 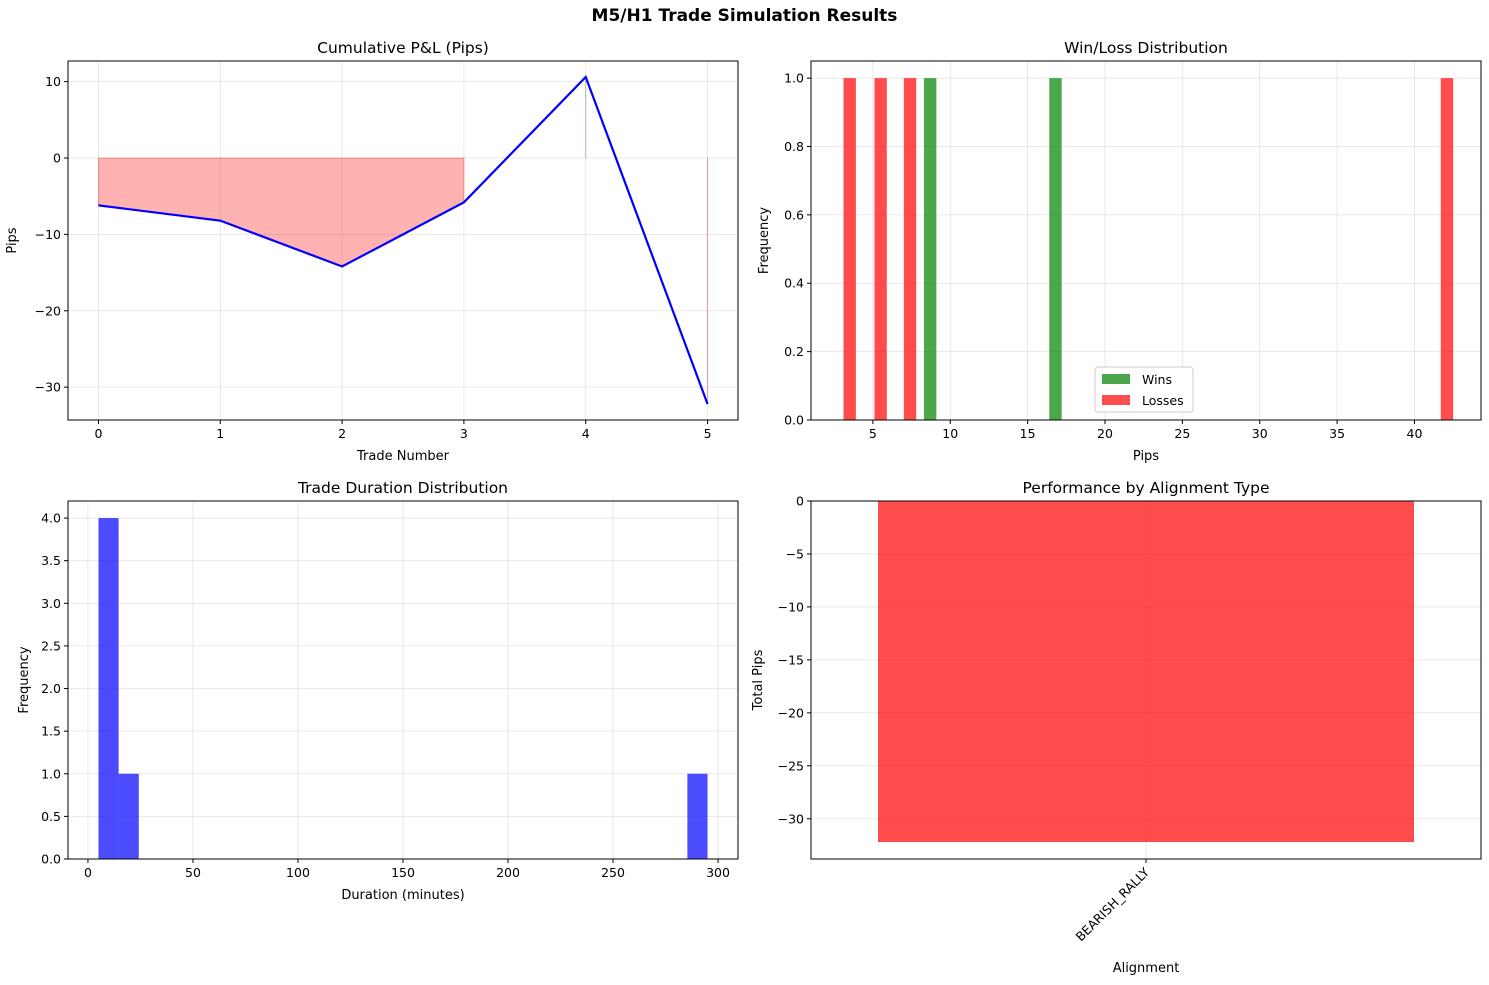 I want to click on winloss-legend: Wins Losses, so click(x=1144, y=389).